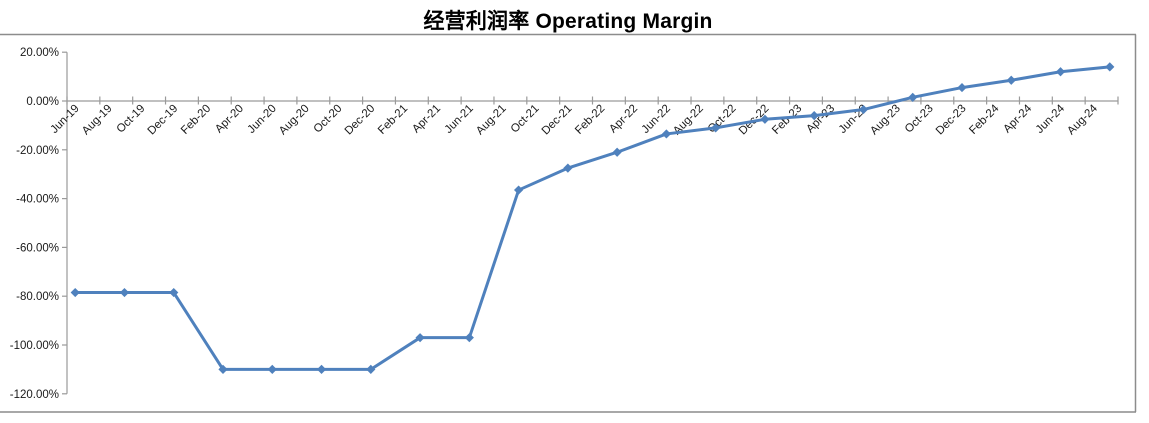  Describe the element at coordinates (229, 119) in the screenshot. I see `x-axis-tick-label: Apr-20` at that location.